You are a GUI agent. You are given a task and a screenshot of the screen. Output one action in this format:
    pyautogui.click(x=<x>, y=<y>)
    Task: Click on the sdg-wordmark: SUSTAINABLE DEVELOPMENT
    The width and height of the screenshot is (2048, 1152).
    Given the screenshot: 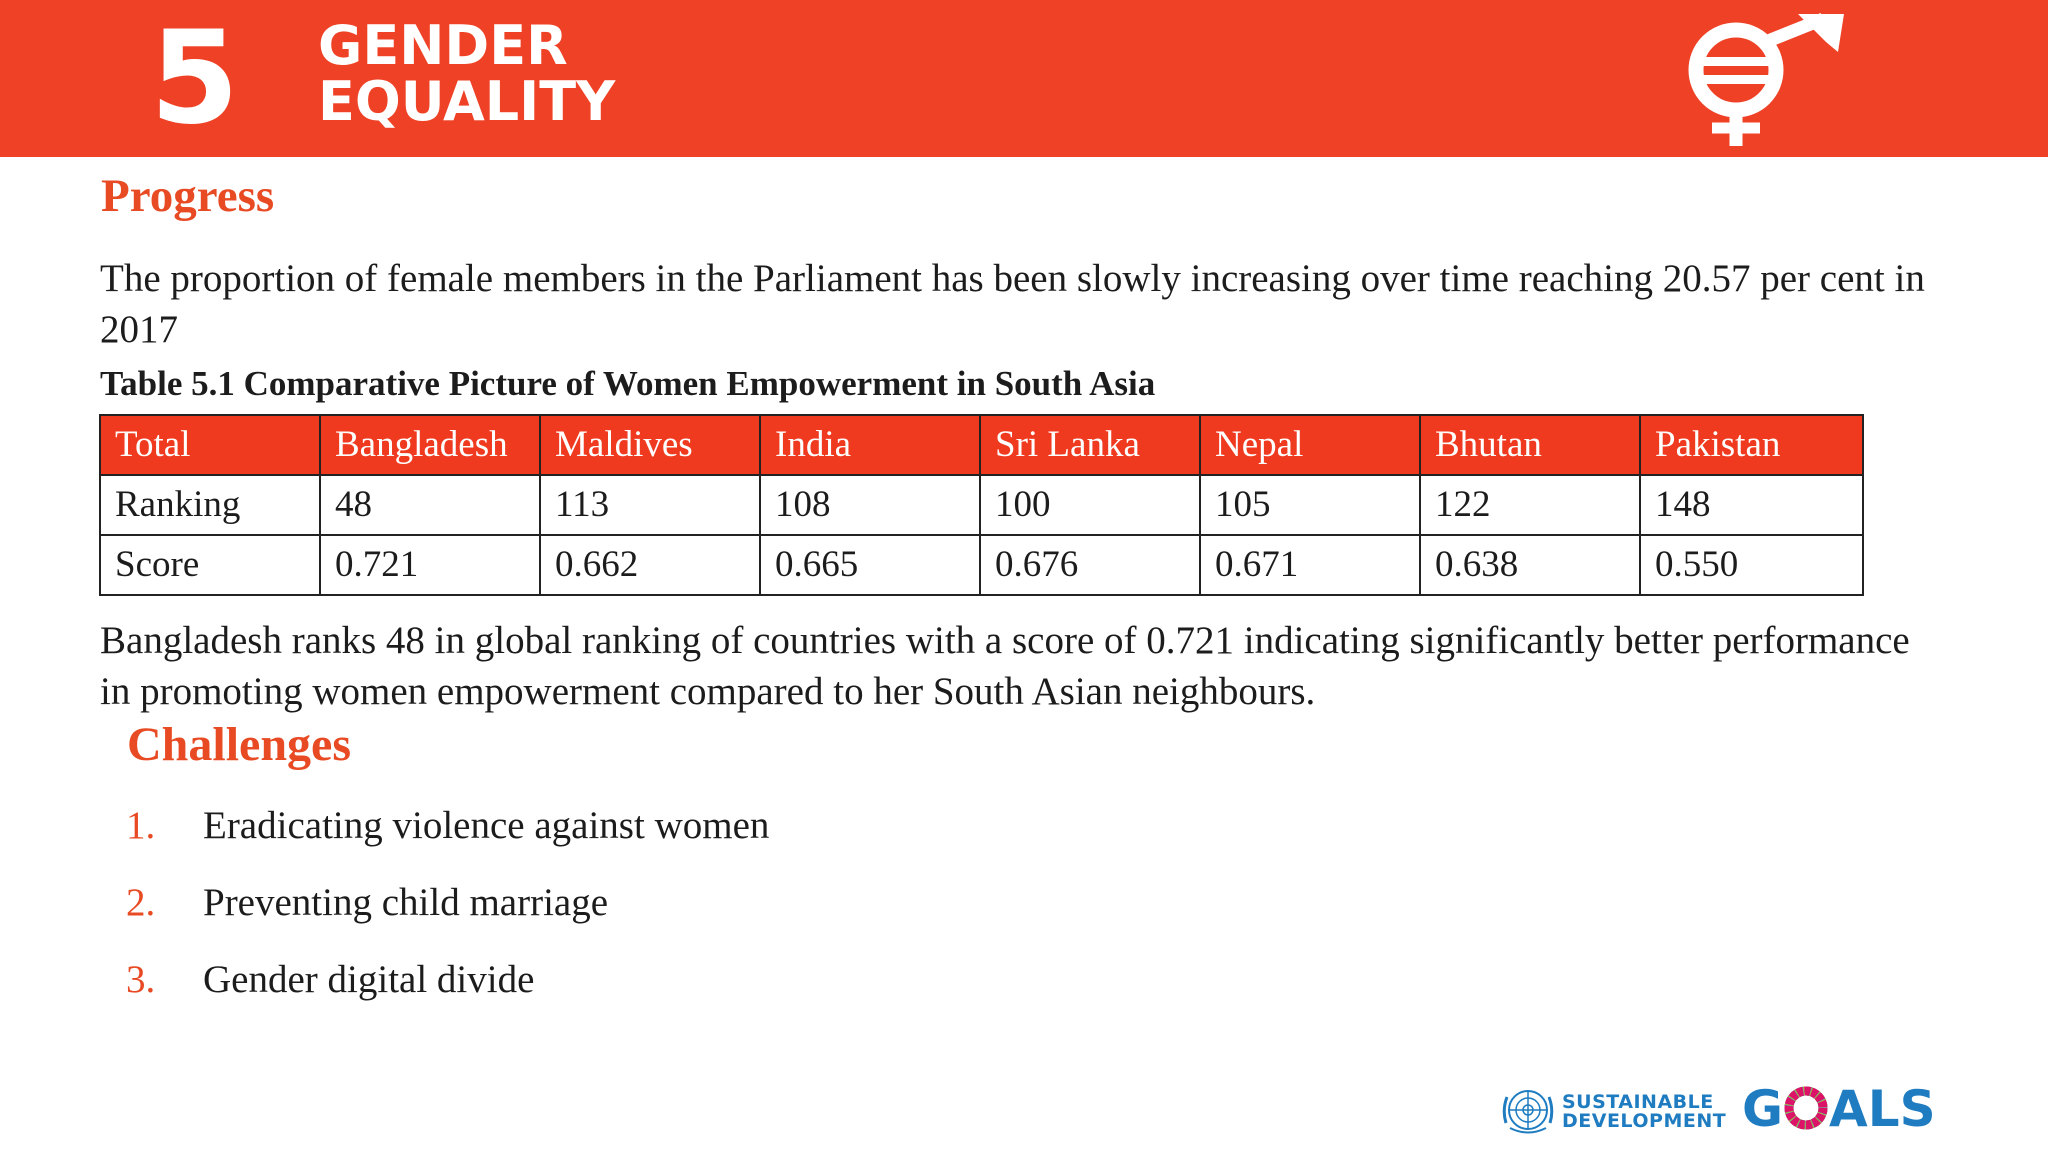 What is the action you would take?
    pyautogui.click(x=1644, y=1112)
    